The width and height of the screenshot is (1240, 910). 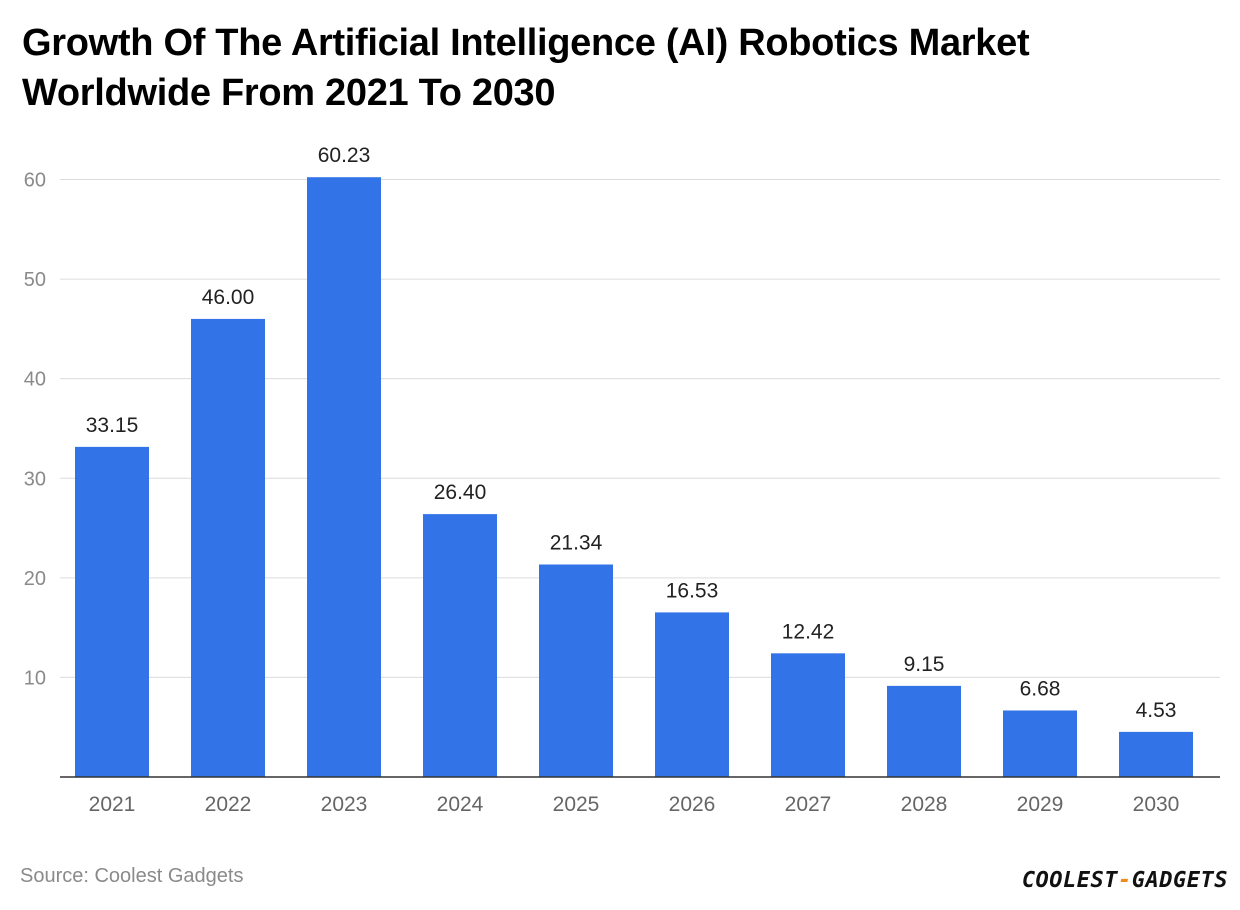 I want to click on data-label: 16.53, so click(x=692, y=590).